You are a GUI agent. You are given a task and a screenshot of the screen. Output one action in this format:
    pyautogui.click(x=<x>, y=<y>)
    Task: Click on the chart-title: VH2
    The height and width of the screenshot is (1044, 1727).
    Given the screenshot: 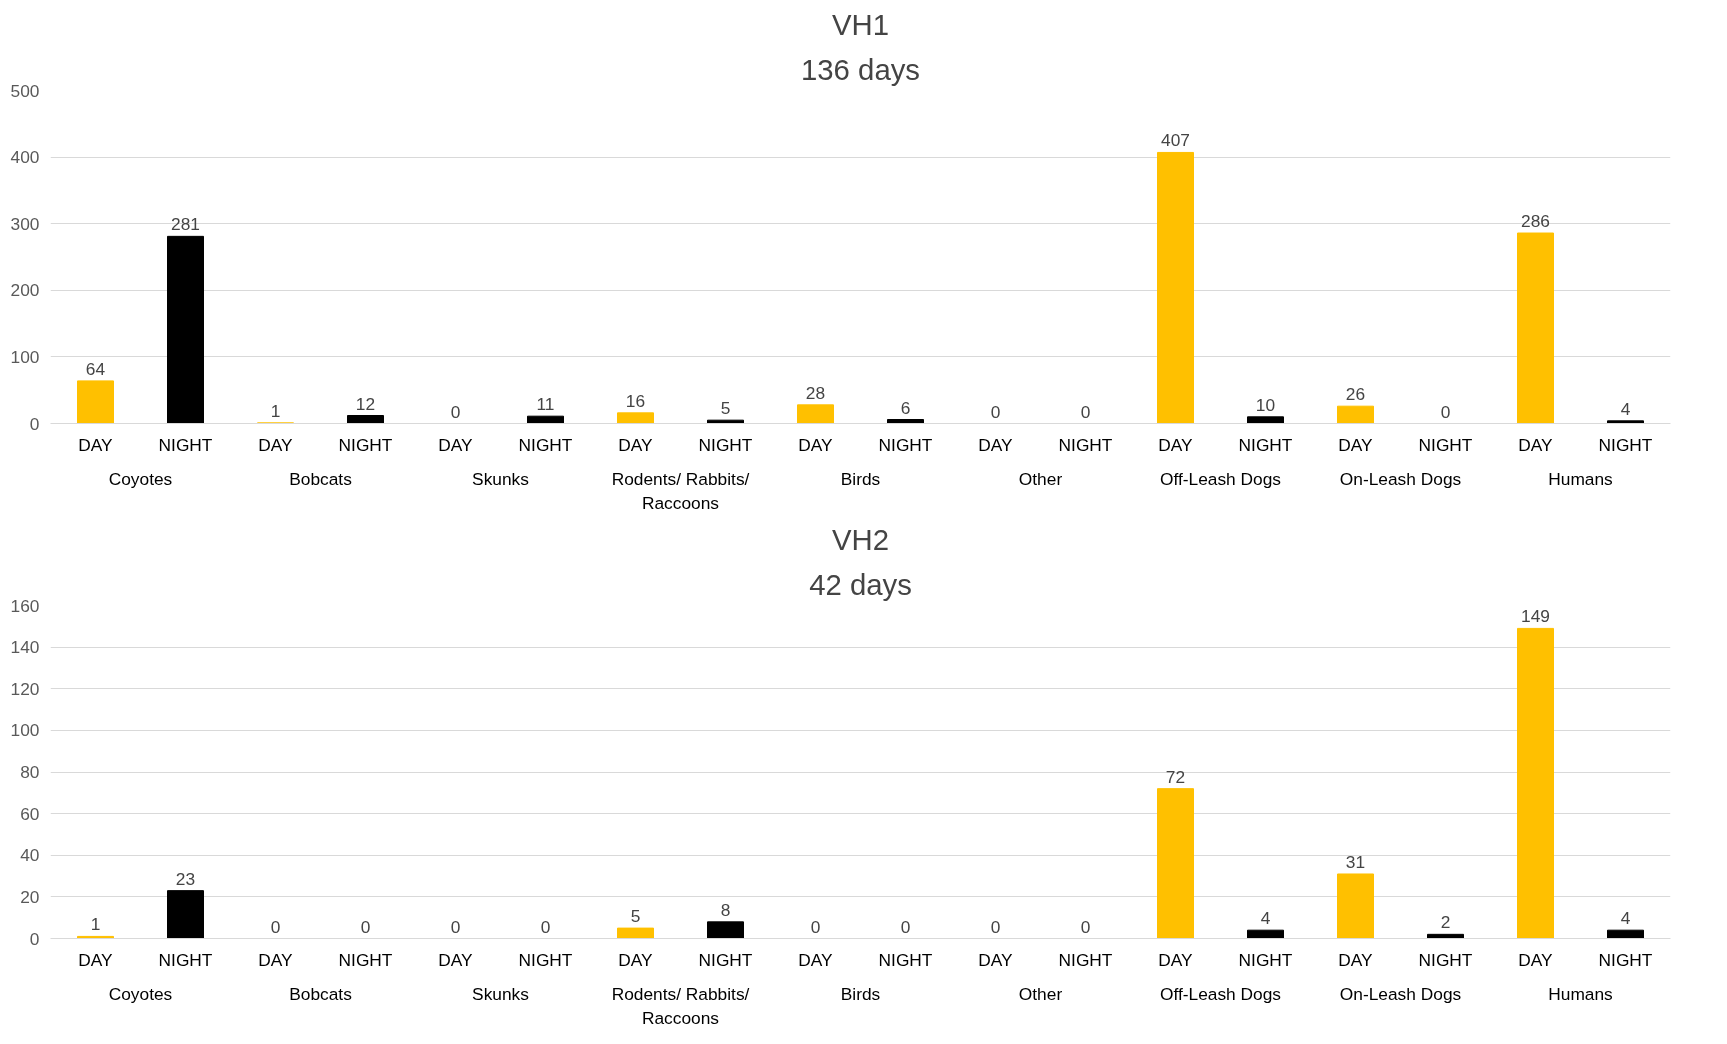 What is the action you would take?
    pyautogui.click(x=860, y=539)
    